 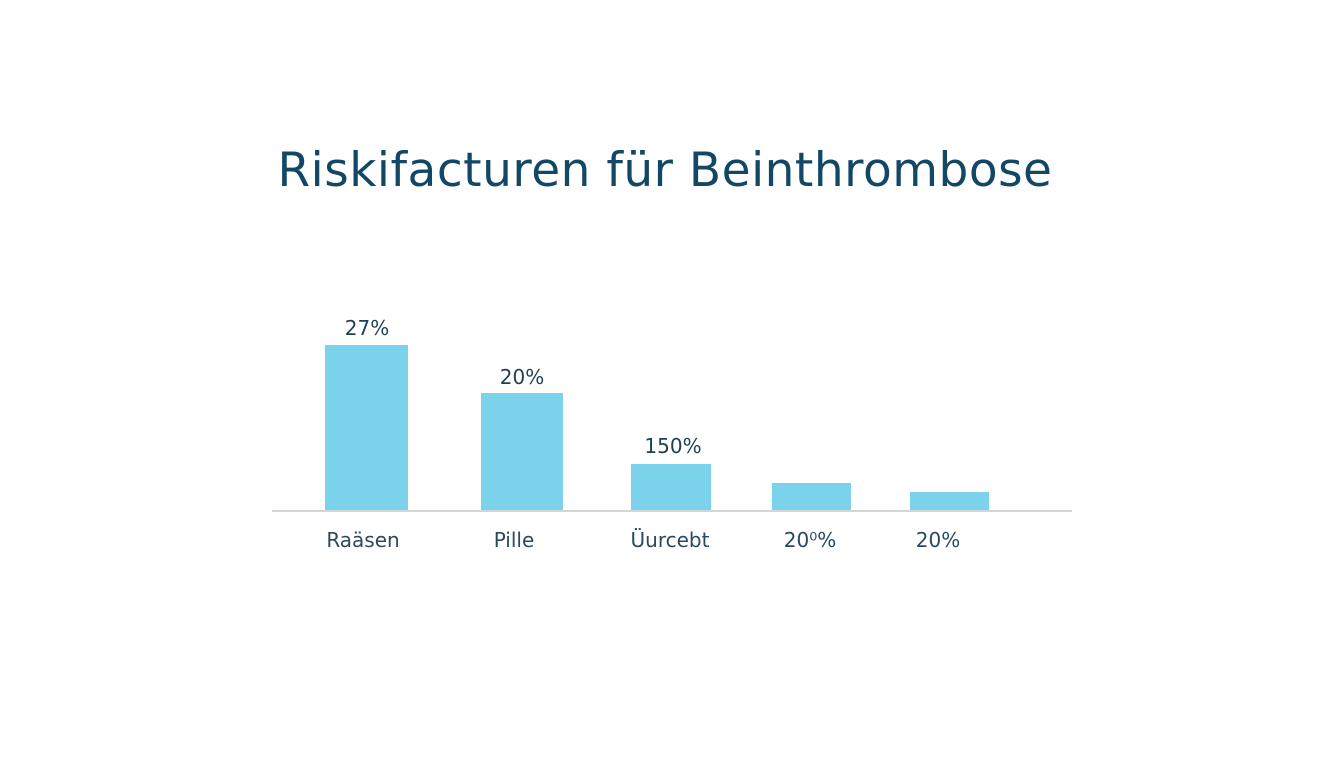 What do you see at coordinates (522, 377) in the screenshot?
I see `bar-2-value-label: 20%` at bounding box center [522, 377].